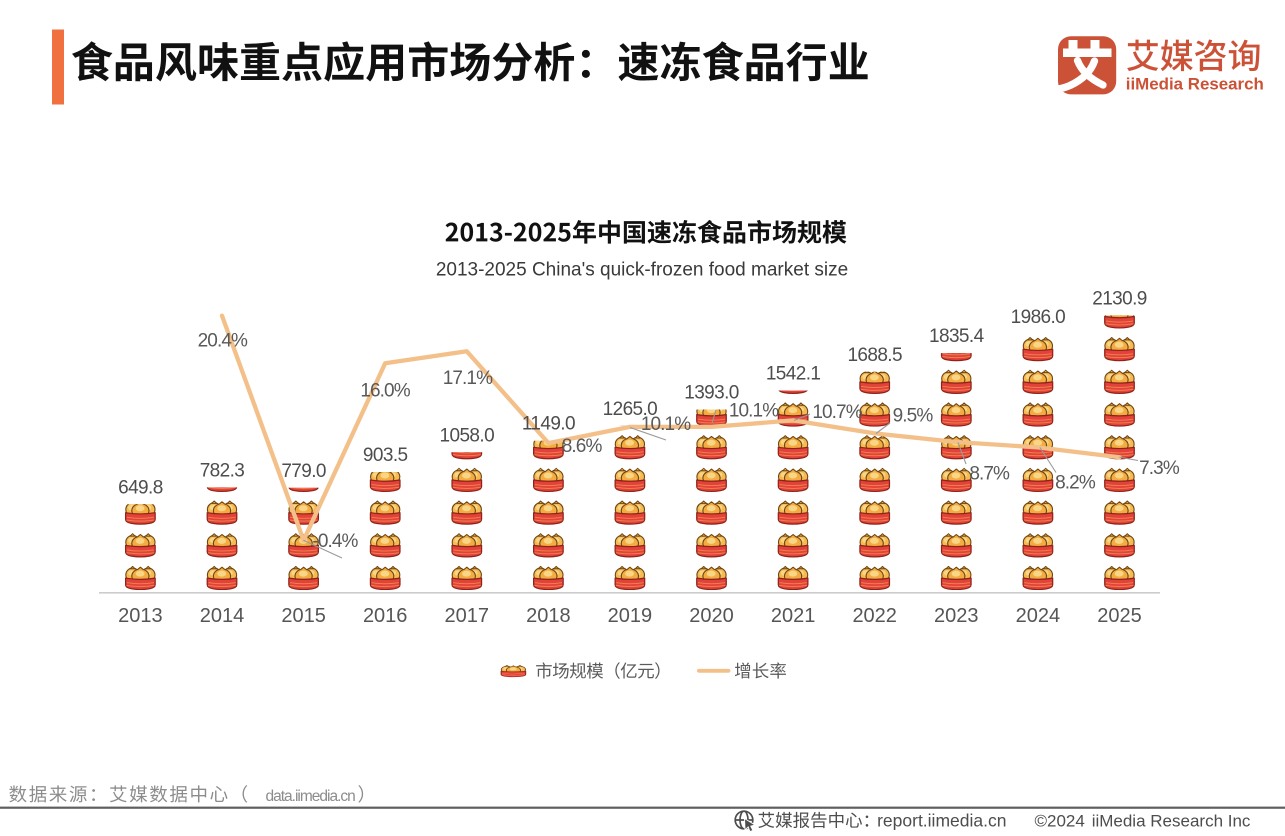 This screenshot has width=1285, height=836. Describe the element at coordinates (303, 616) in the screenshot. I see `svg-text: 2015` at that location.